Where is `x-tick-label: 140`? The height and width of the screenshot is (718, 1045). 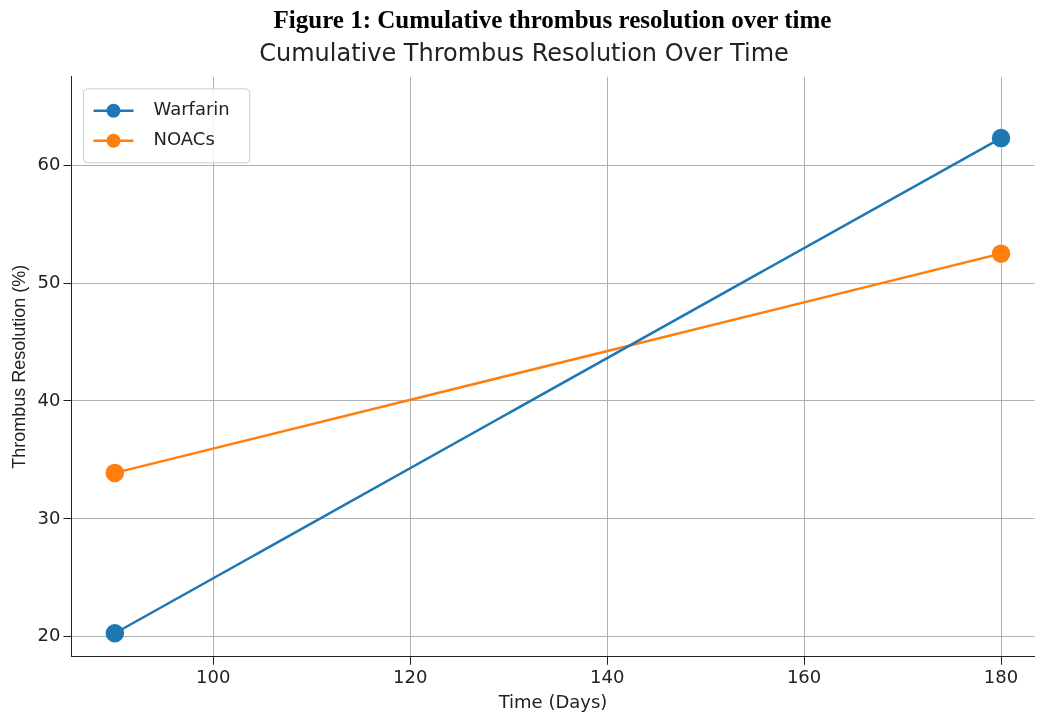 x-tick-label: 140 is located at coordinates (607, 677).